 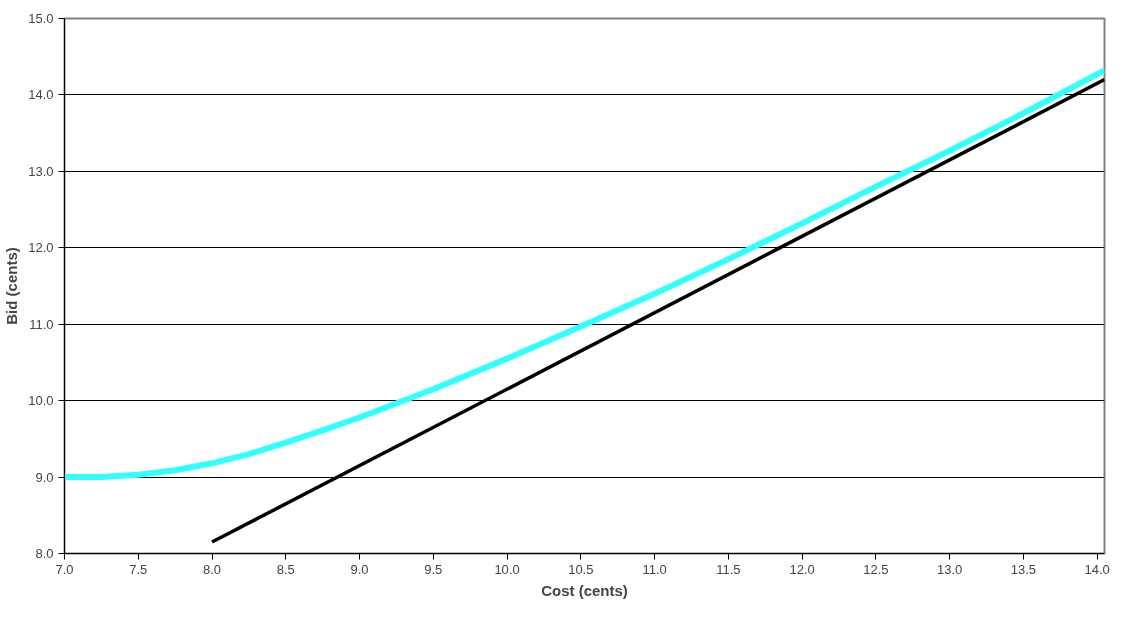 I want to click on x-axis-title: Cost (cents), so click(x=584, y=590).